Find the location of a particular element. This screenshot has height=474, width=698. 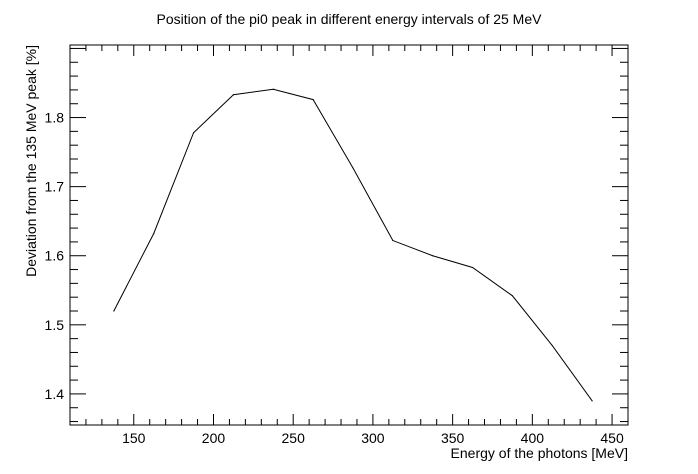

y-tick-label: 1.4 is located at coordinates (55, 394).